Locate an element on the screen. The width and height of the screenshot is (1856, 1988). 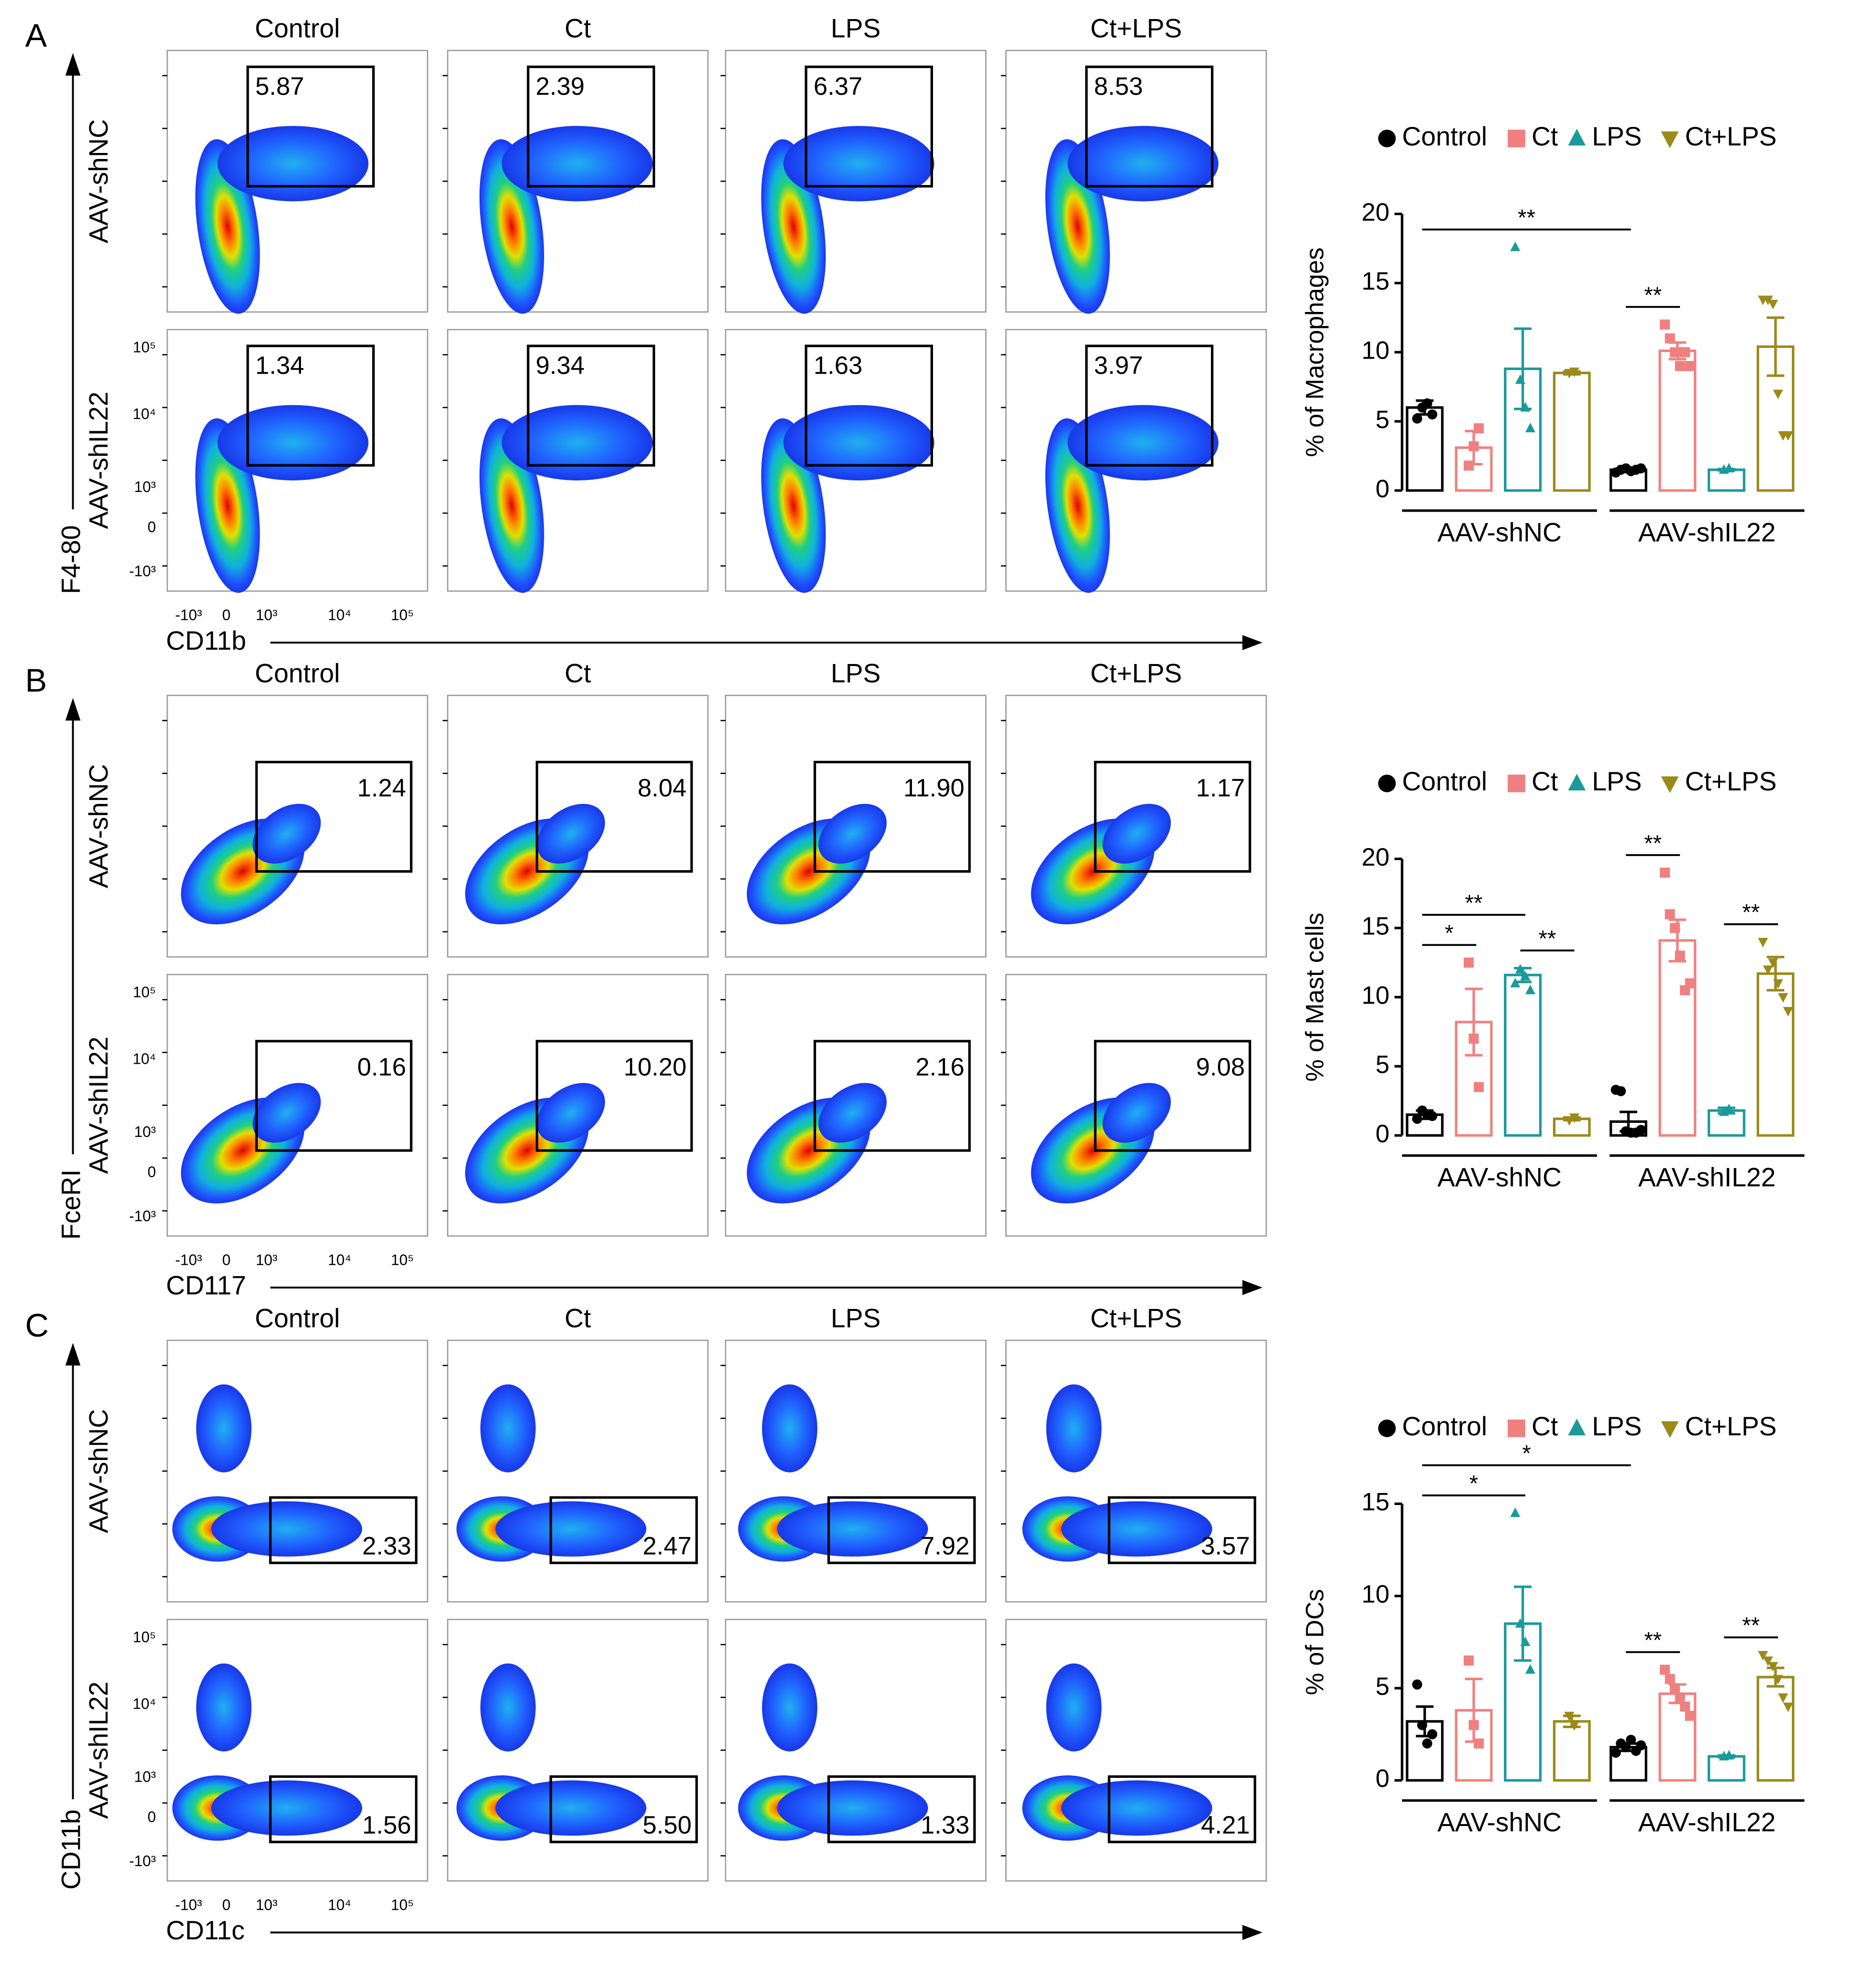
flow-y-tick: 10⁴ is located at coordinates (144, 1705).